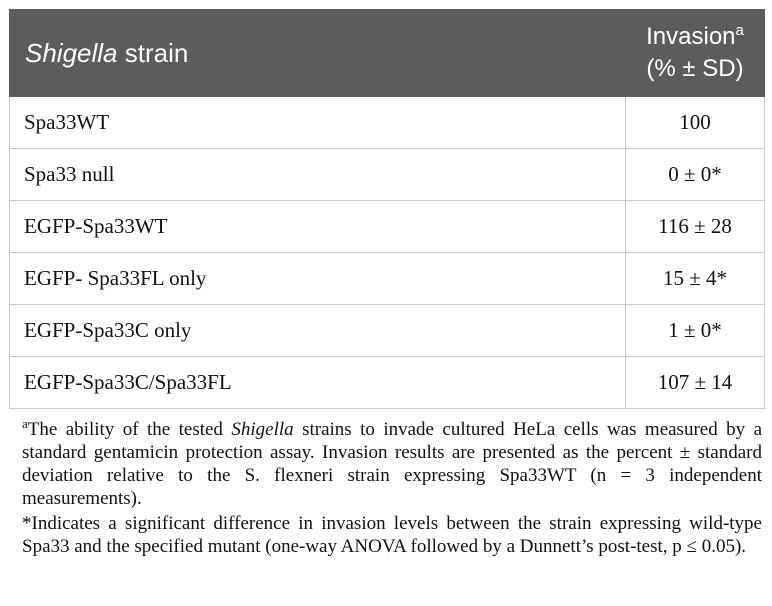 This screenshot has width=772, height=606. Describe the element at coordinates (695, 330) in the screenshot. I see `invasion-cell: 1 ± 0*` at that location.